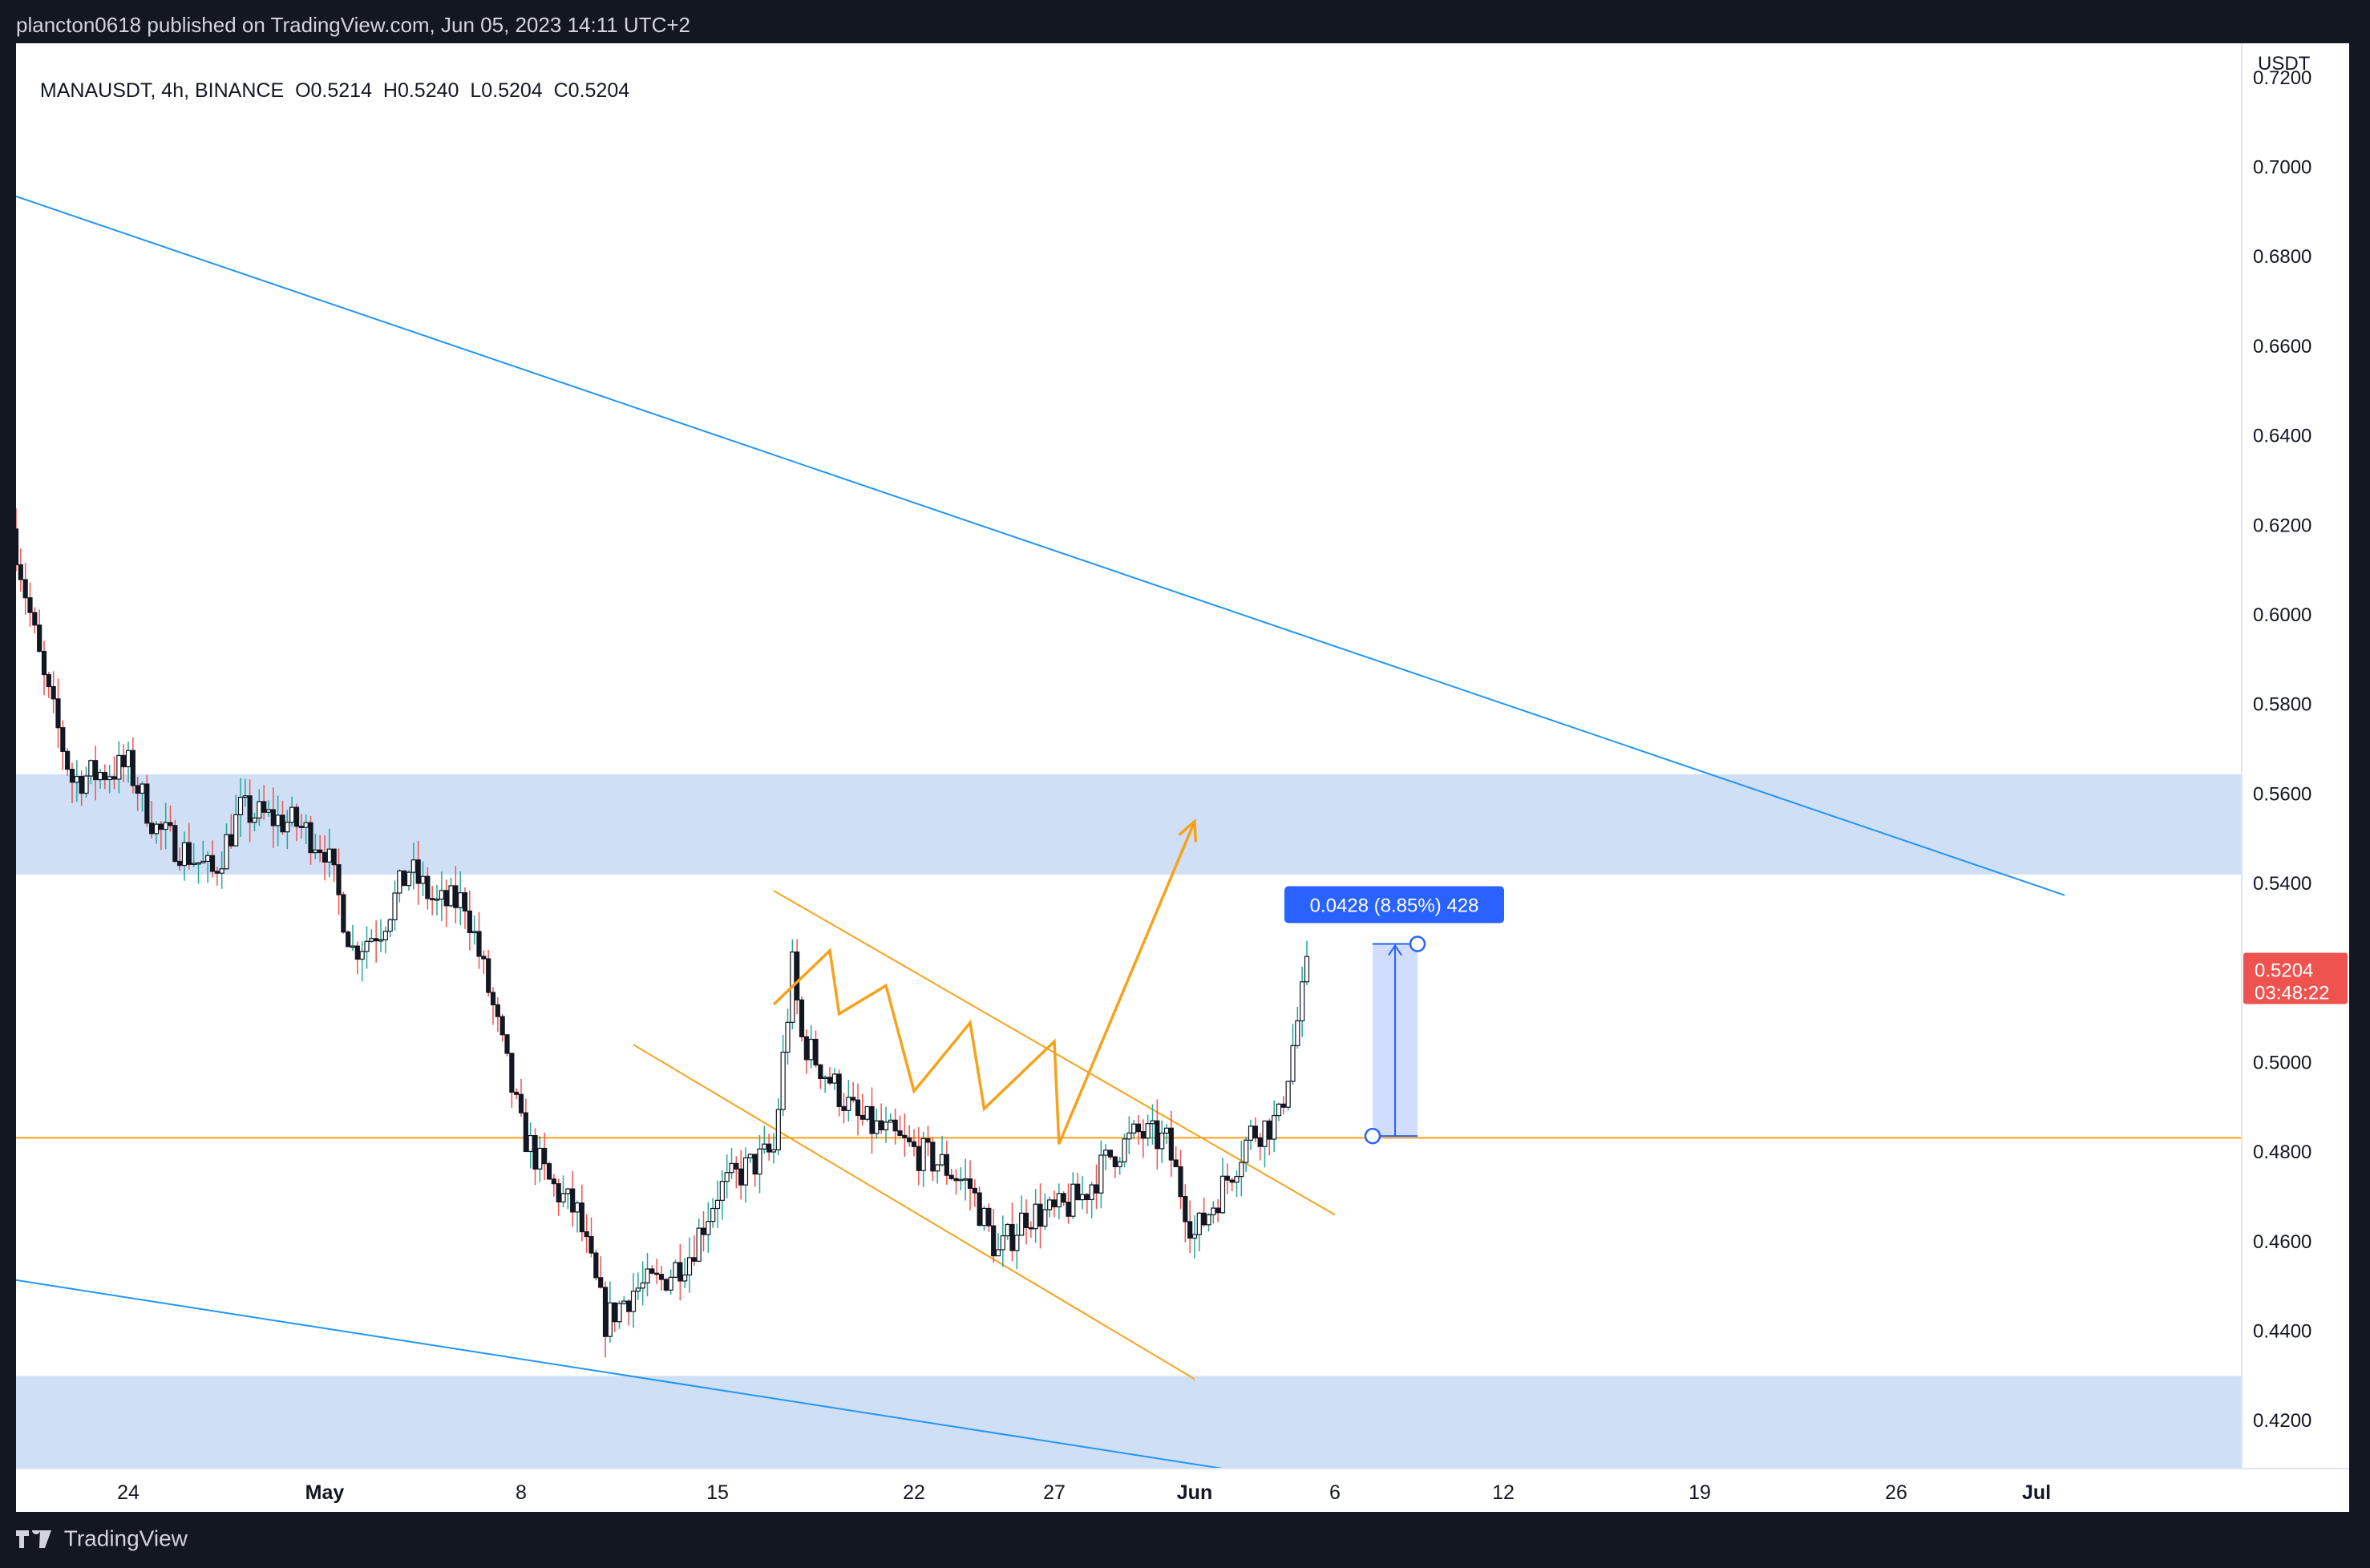 Image resolution: width=2370 pixels, height=1568 pixels. I want to click on y-tick-label: 0.5800, so click(2282, 705).